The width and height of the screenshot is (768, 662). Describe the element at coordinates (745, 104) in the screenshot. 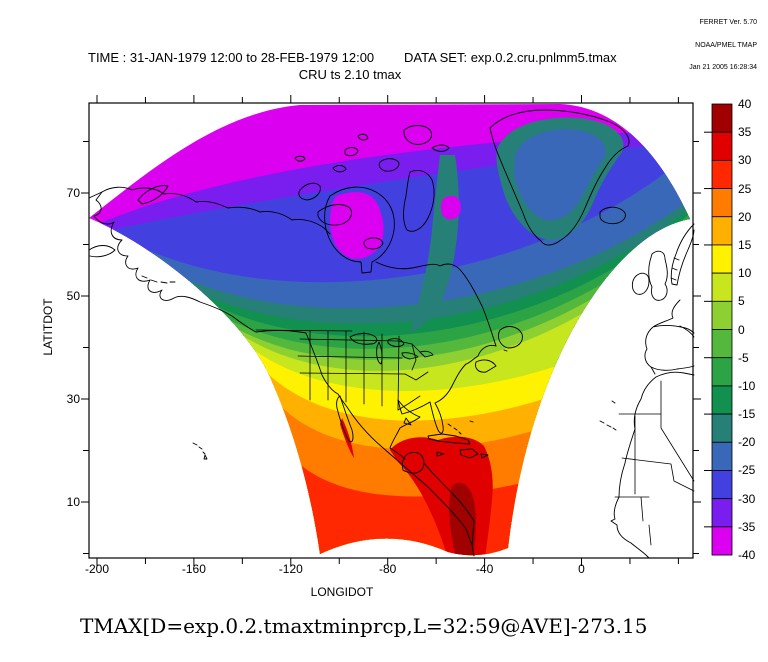

I see `colorbar-level-label: 40` at that location.